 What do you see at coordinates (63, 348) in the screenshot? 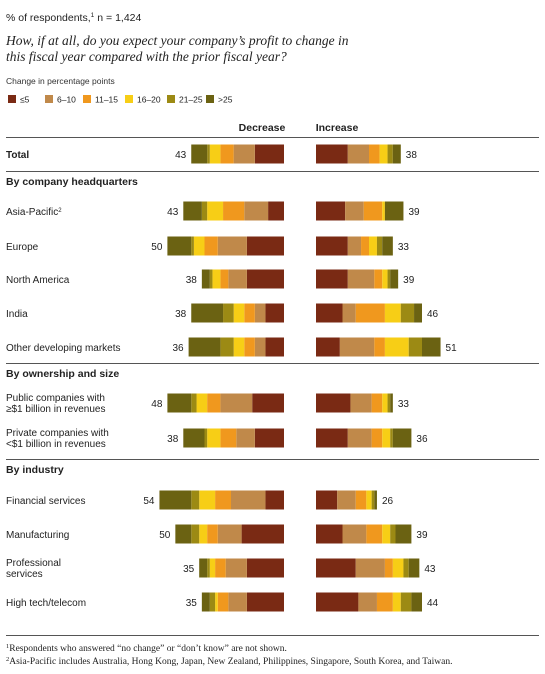
I see `row-label: Other developing markets` at bounding box center [63, 348].